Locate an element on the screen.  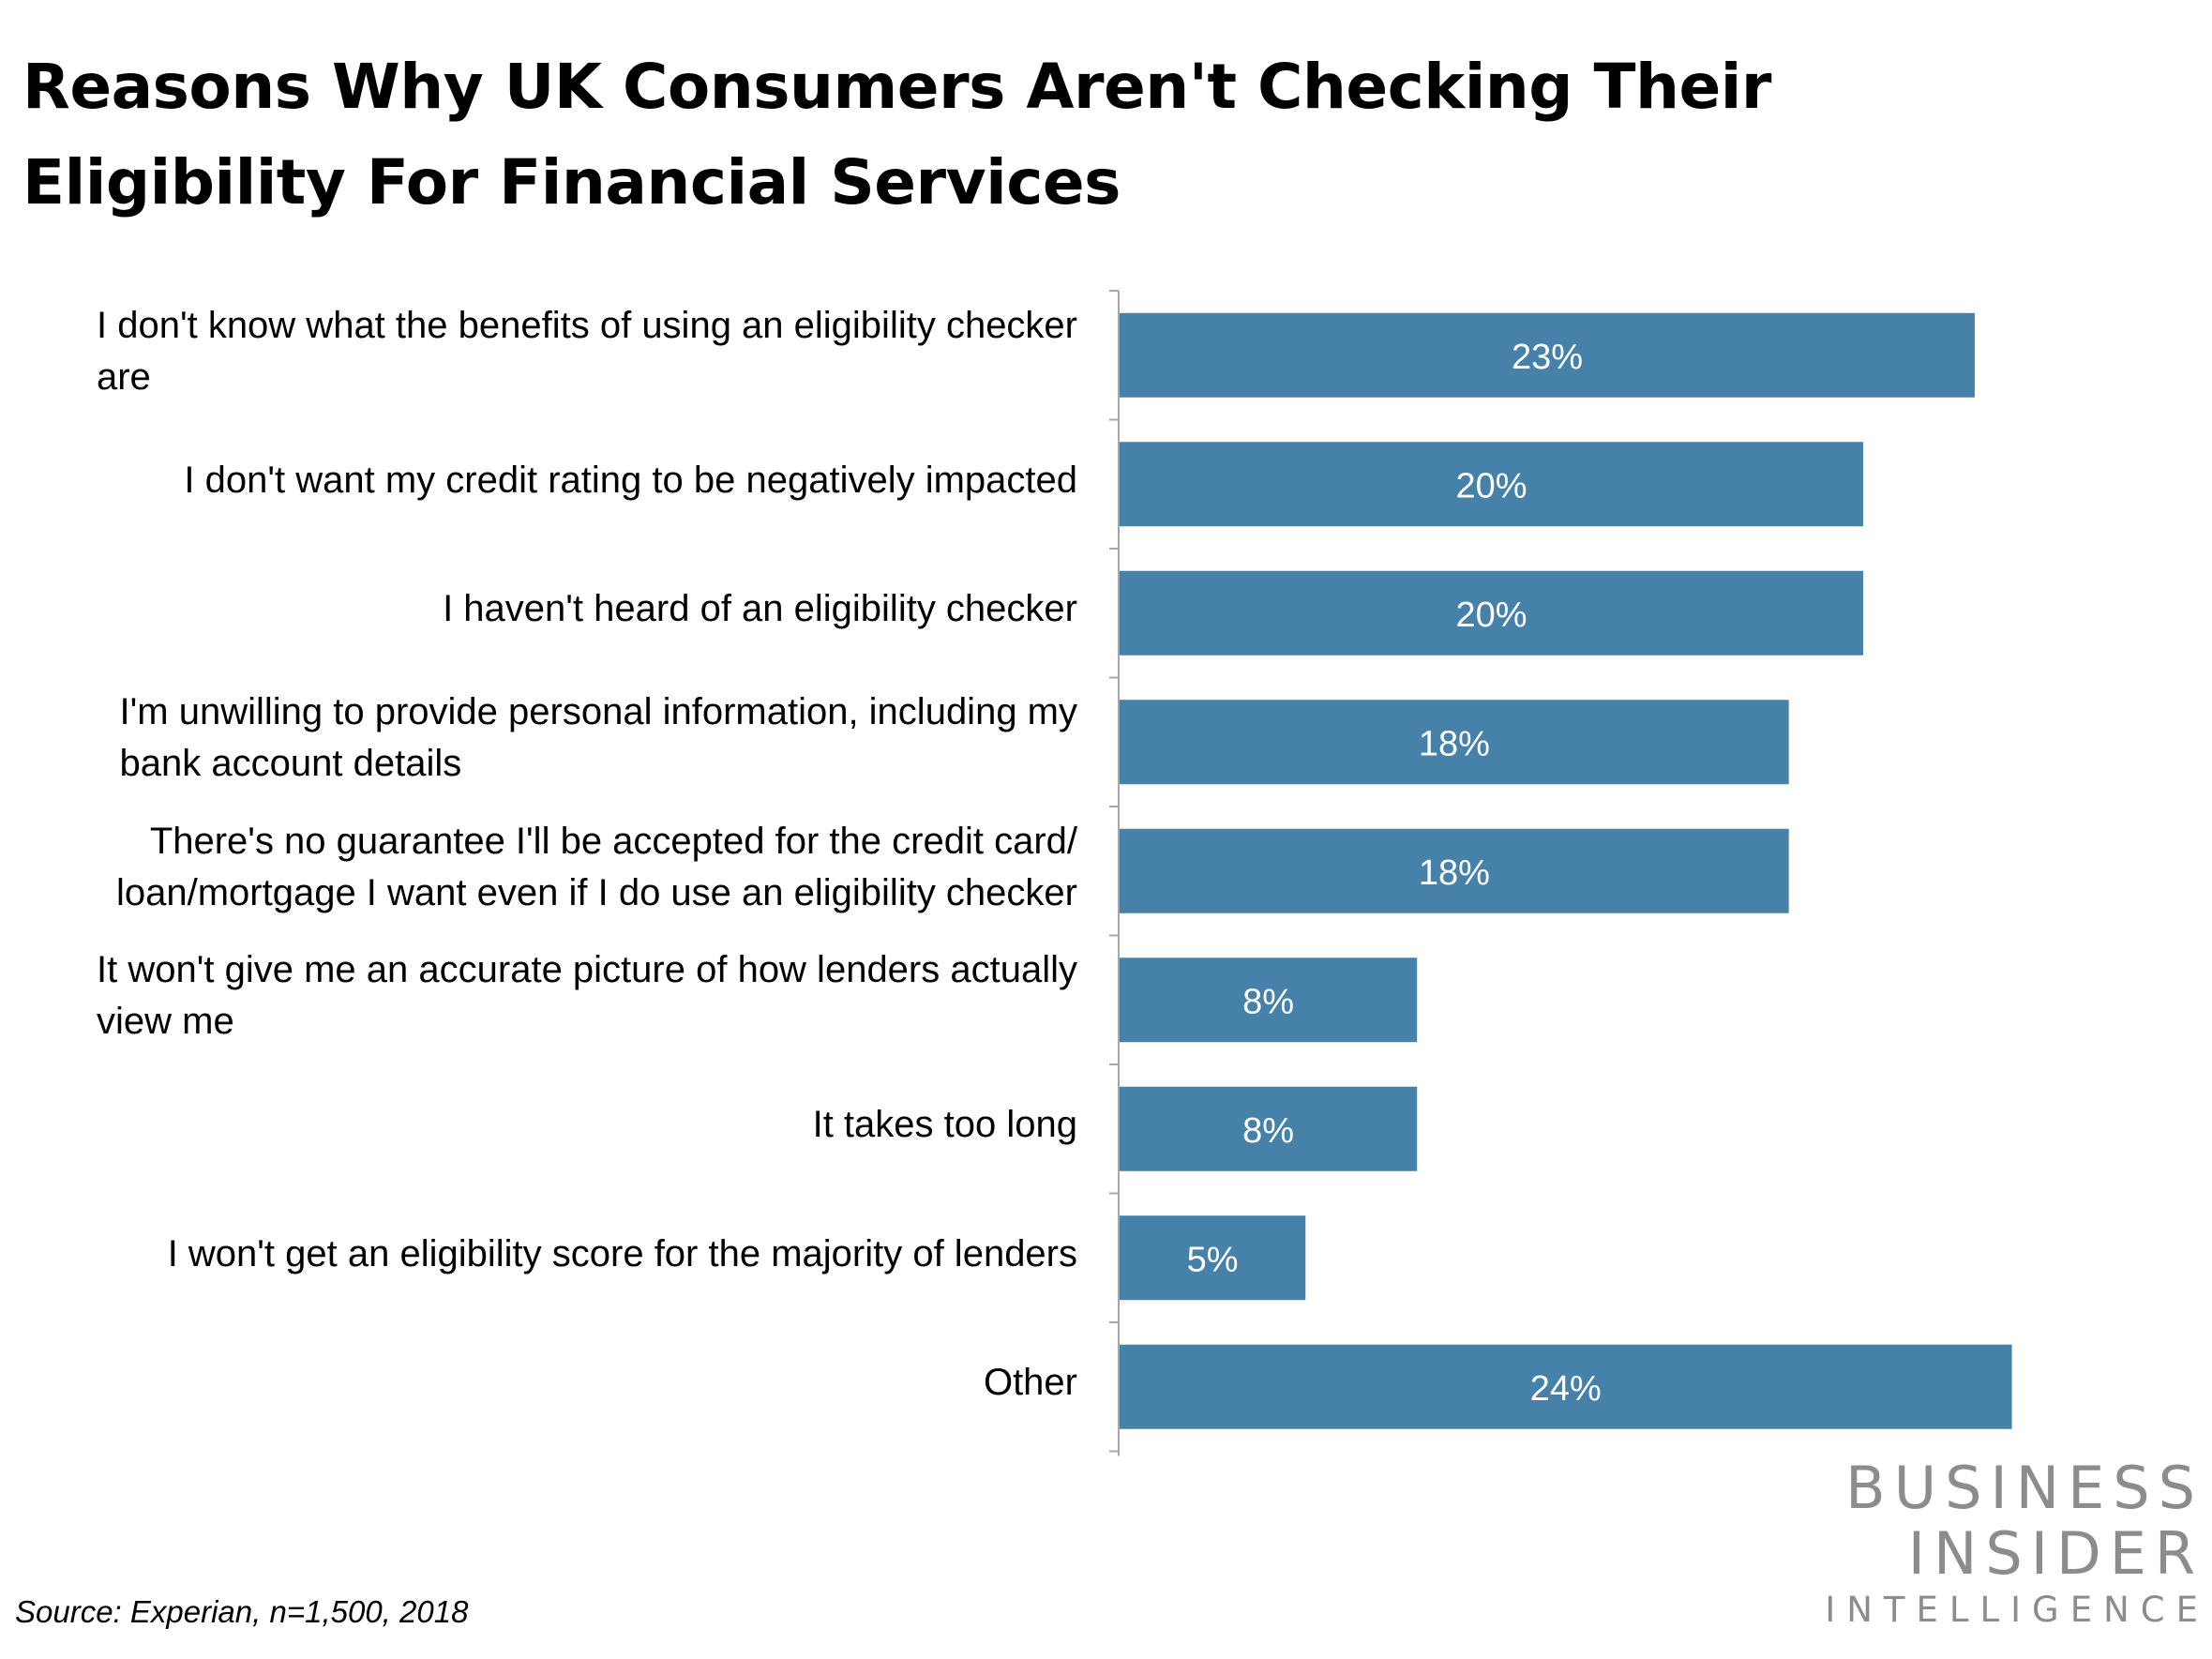
business-insider-intelligence-logo: BUSINESS INSIDER INTELLIGENCE is located at coordinates (1983, 1544).